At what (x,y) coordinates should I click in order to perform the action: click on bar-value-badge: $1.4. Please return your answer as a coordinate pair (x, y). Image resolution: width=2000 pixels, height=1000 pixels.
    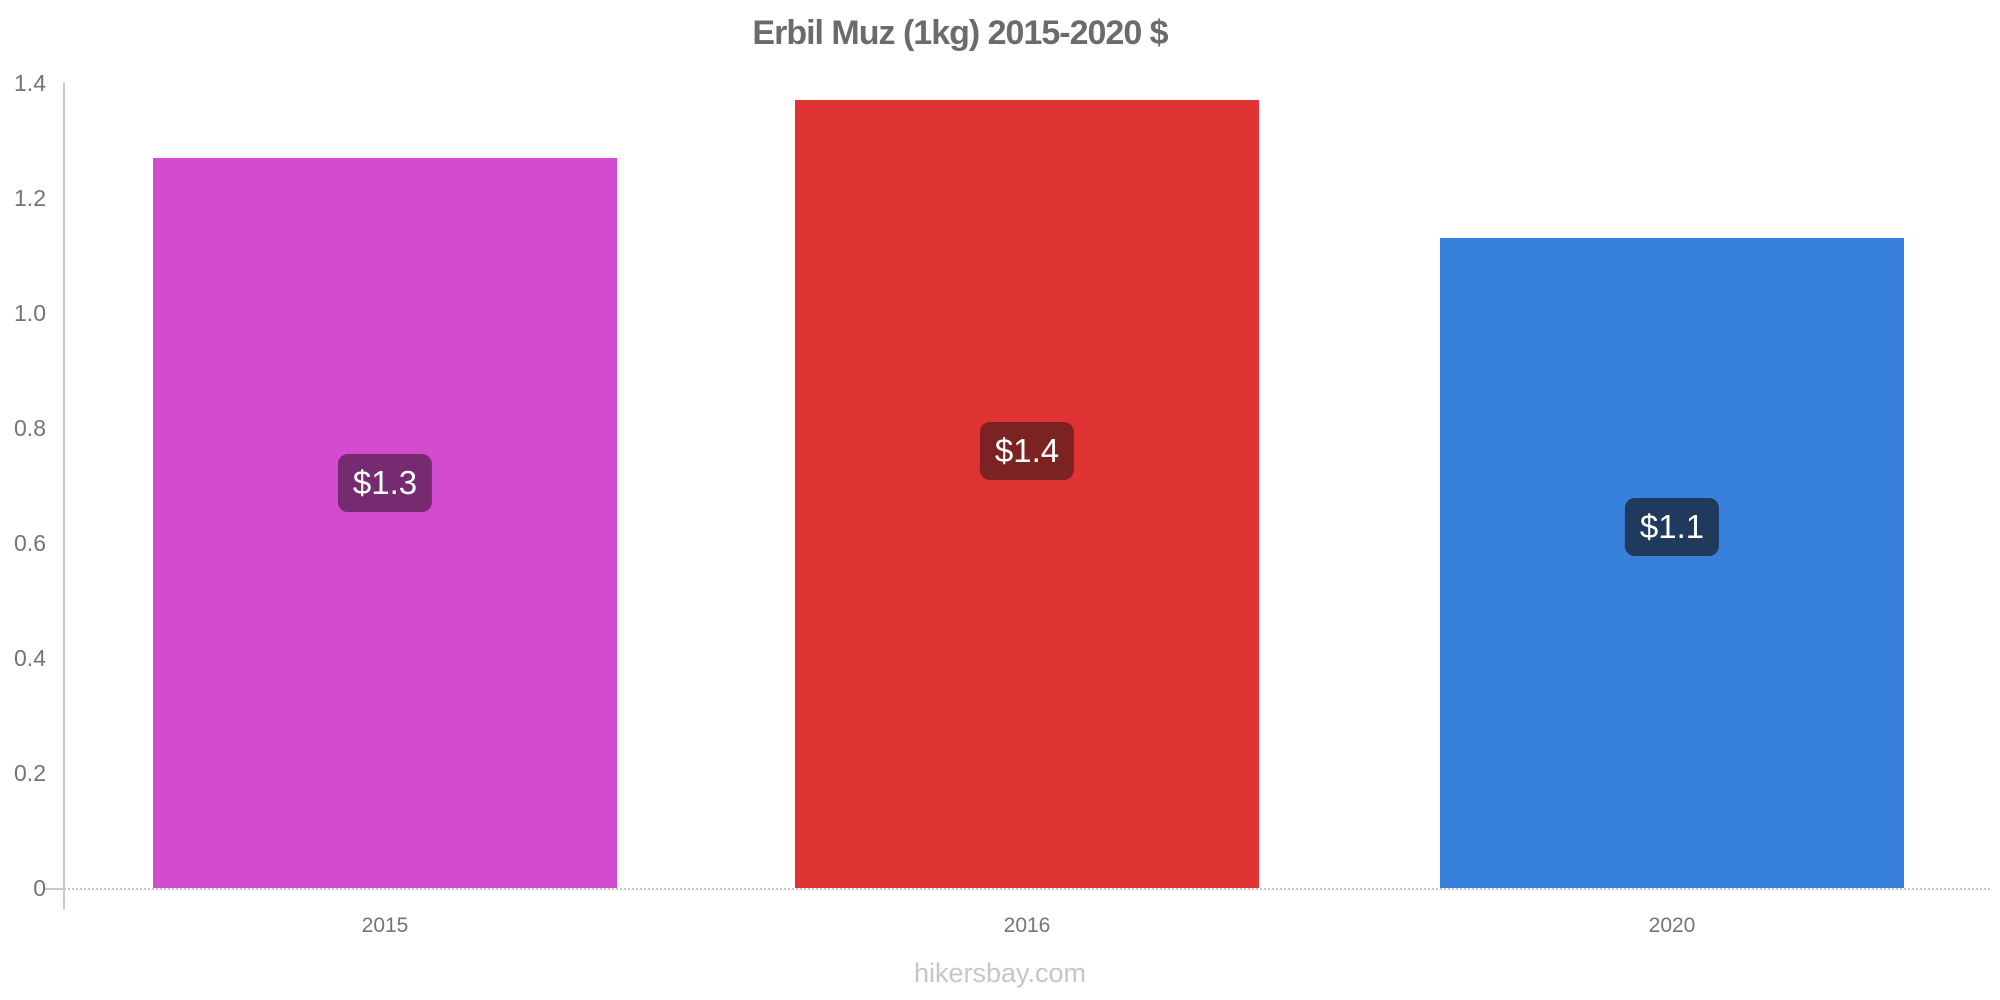
    Looking at the image, I should click on (1027, 450).